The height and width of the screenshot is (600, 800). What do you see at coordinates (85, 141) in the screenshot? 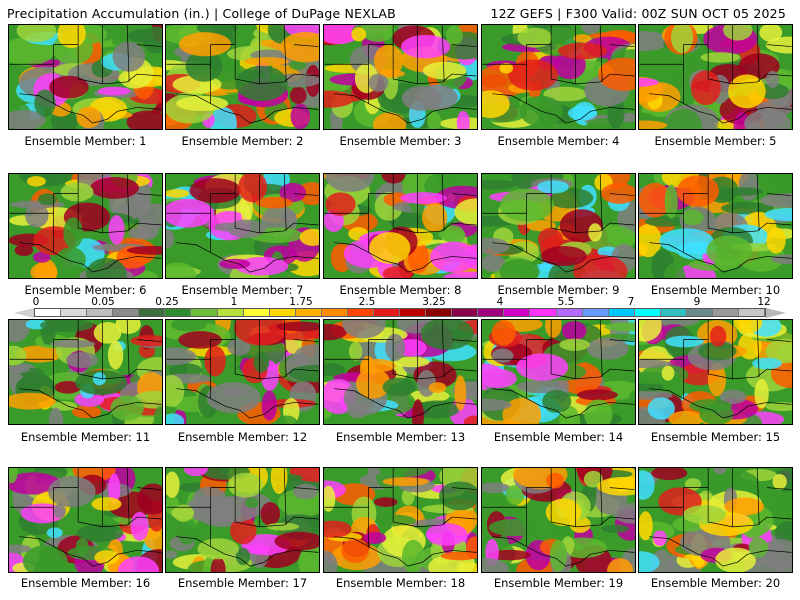
I see `ensemble-member-label: Ensemble Member: 1` at bounding box center [85, 141].